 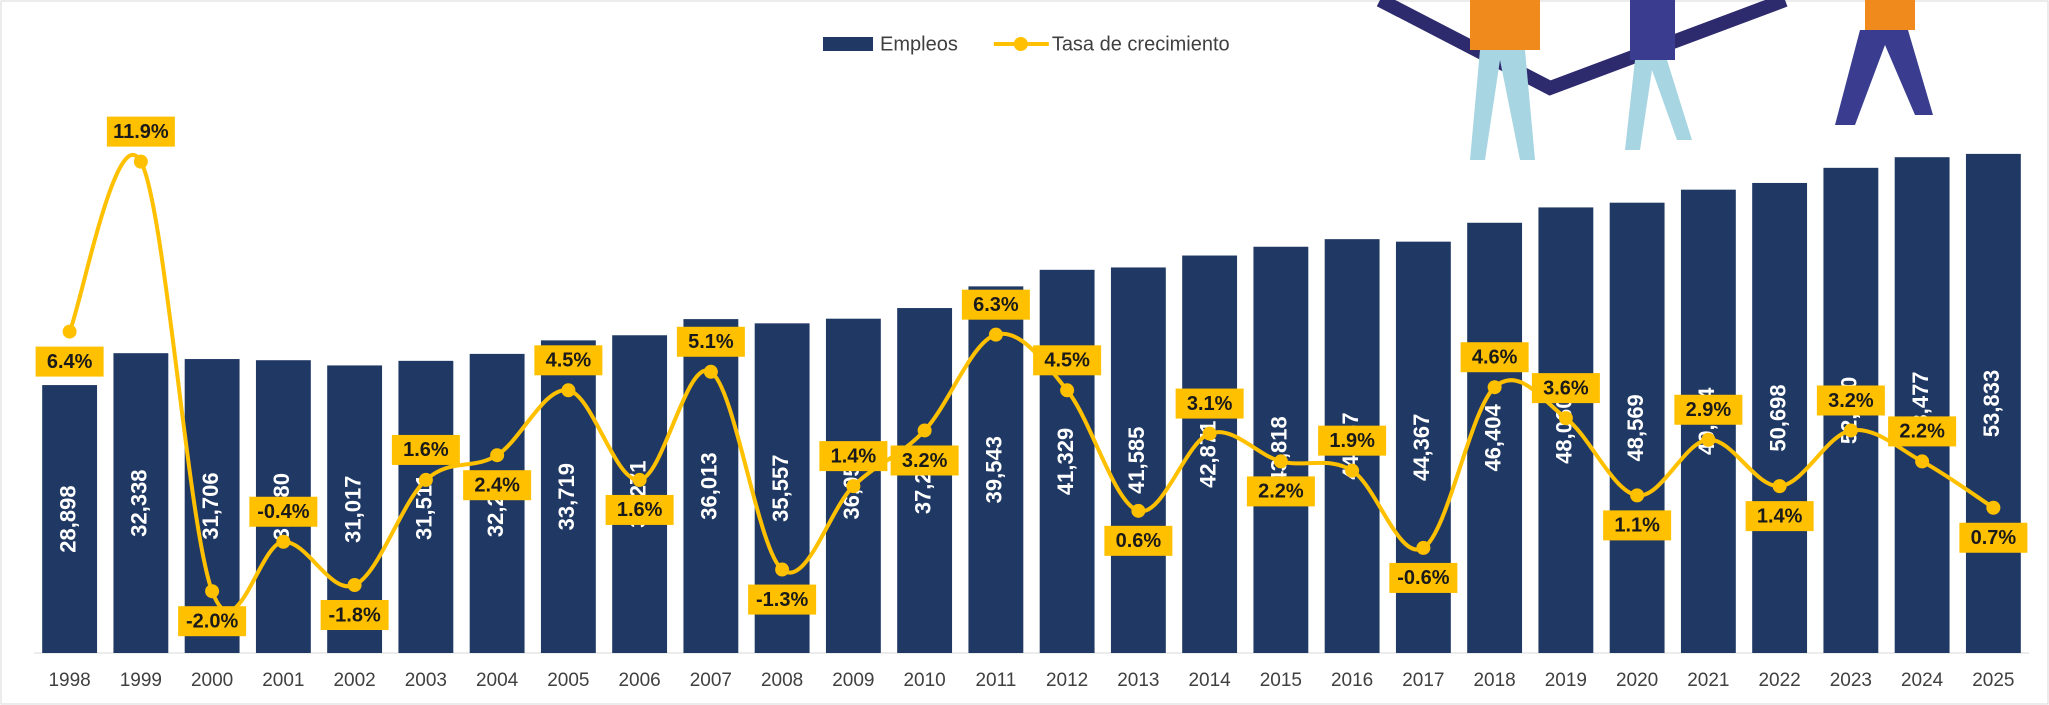 What do you see at coordinates (1582, 48) in the screenshot?
I see `illustration-frame` at bounding box center [1582, 48].